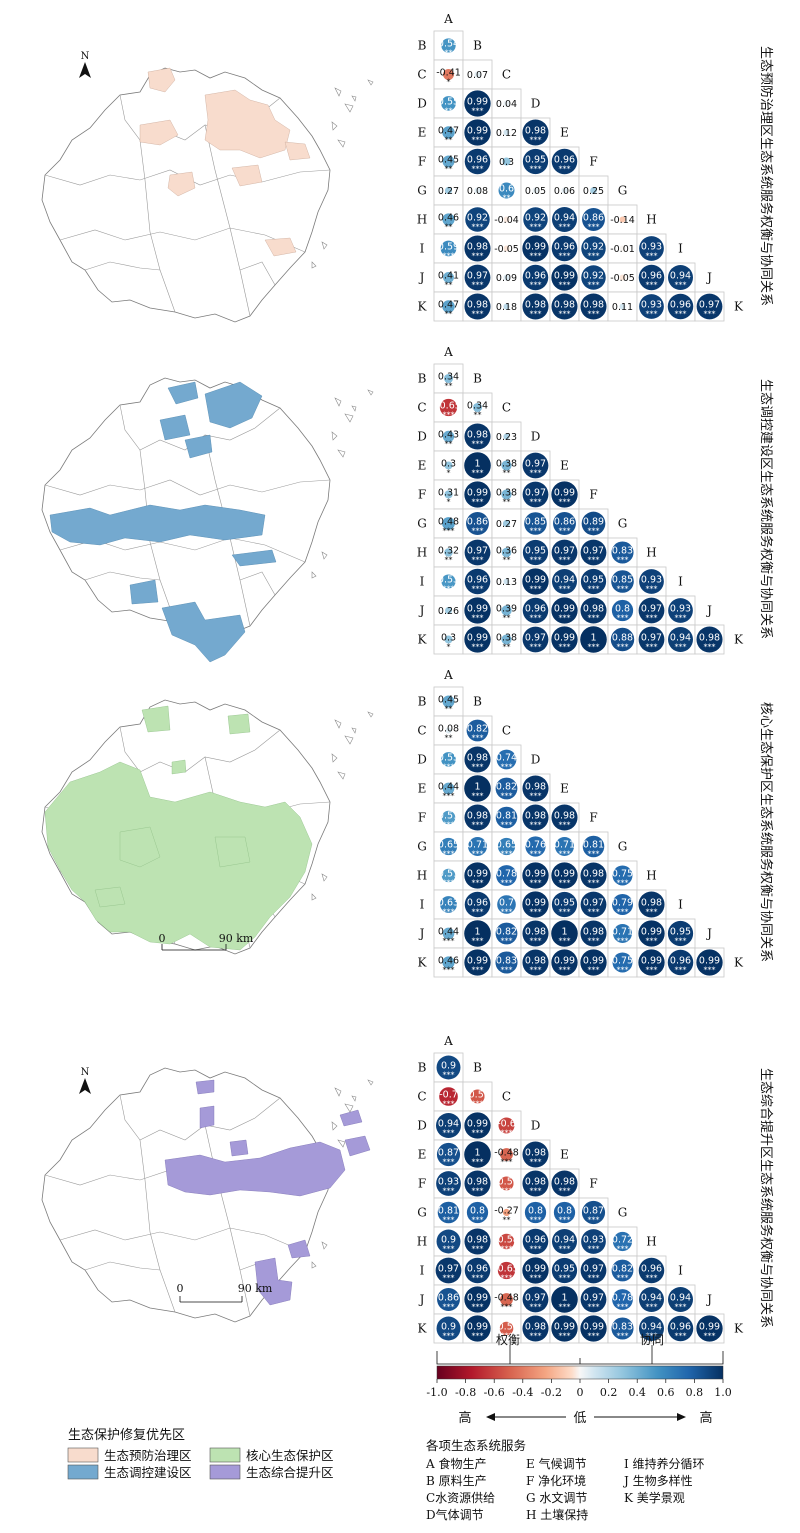 The width and height of the screenshot is (800, 1533). I want to click on corr-value: 0.09, so click(506, 278).